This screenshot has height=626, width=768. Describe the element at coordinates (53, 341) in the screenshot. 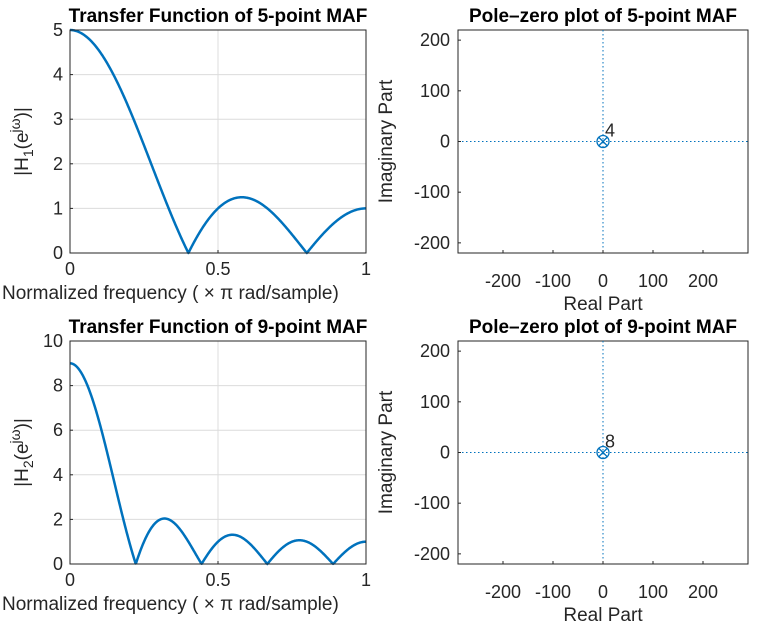

I see `y-tick-label: 10` at that location.